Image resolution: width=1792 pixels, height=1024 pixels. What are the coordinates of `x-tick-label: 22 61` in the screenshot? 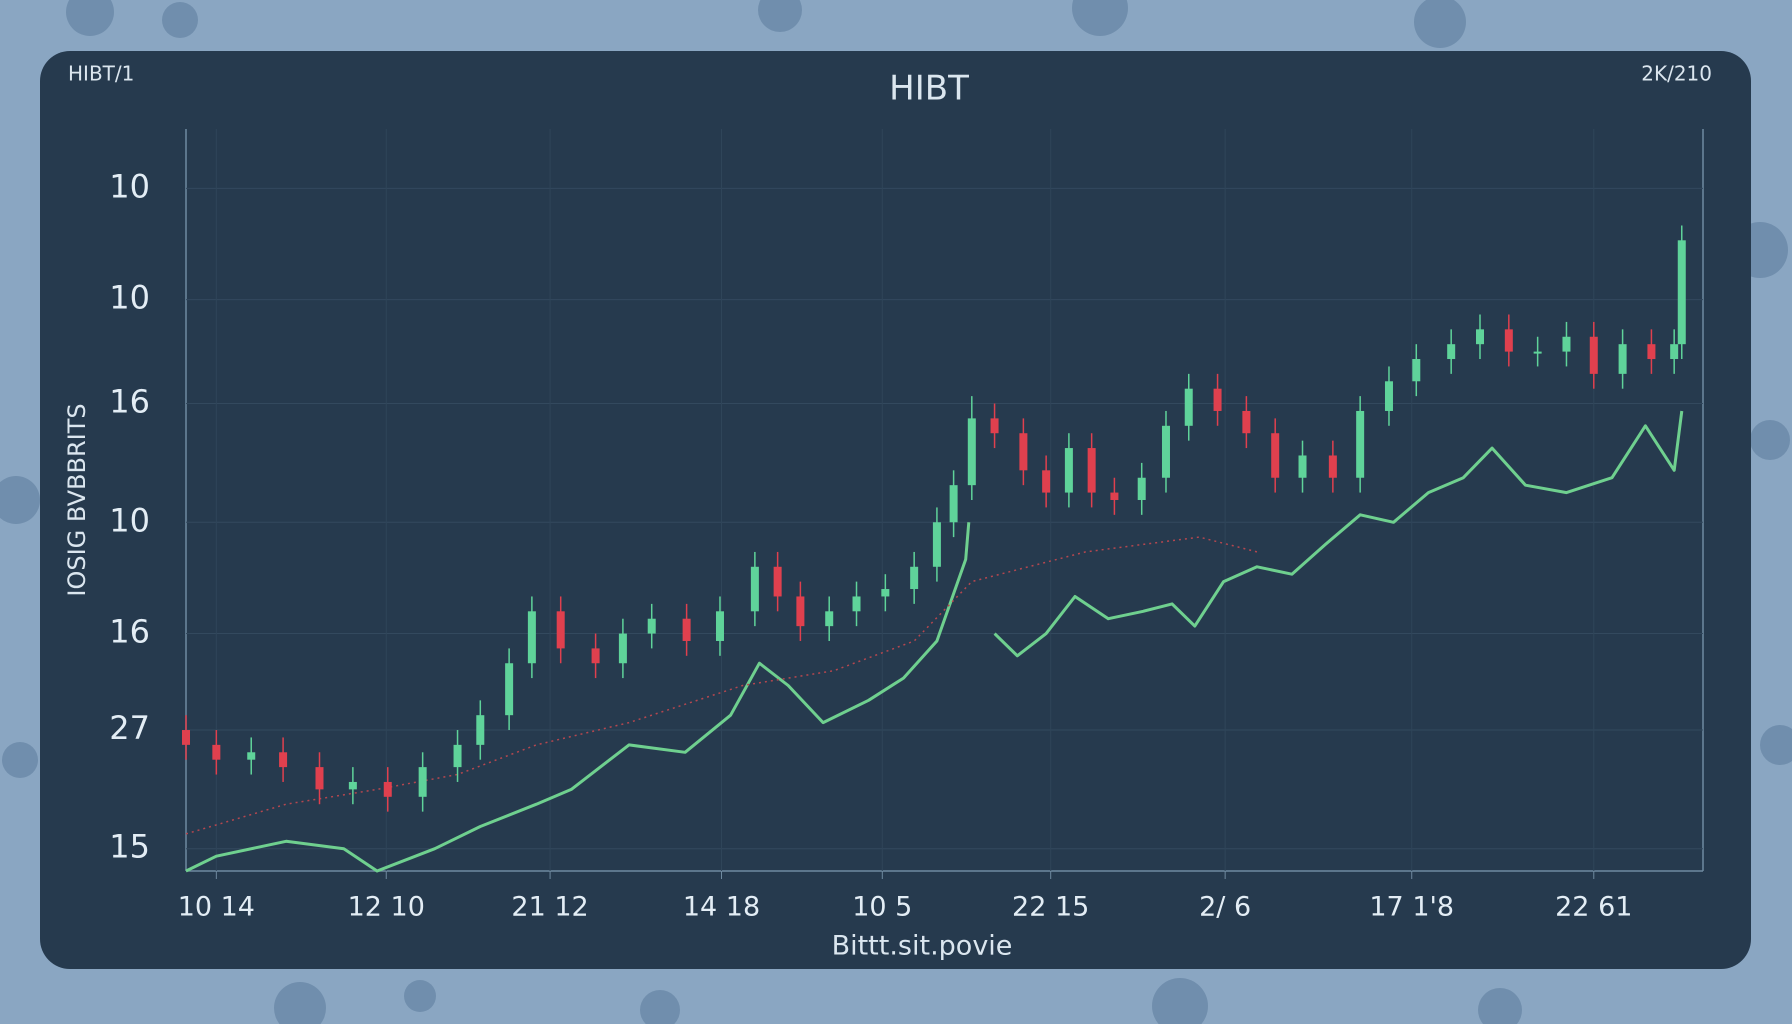 It's located at (1593, 907).